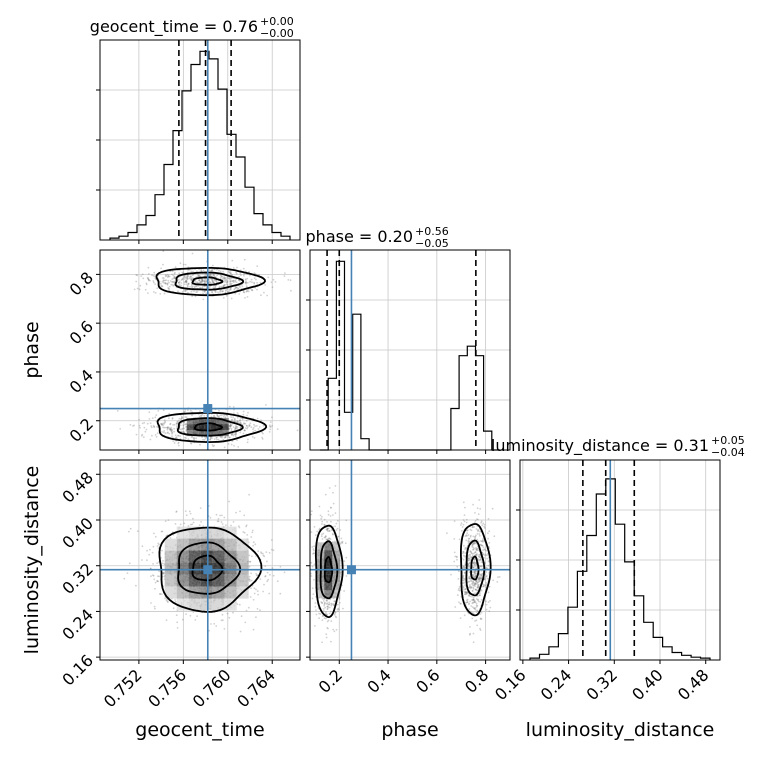 Image resolution: width=760 pixels, height=760 pixels. Describe the element at coordinates (330, 680) in the screenshot. I see `x-tick-label: 0.2` at that location.